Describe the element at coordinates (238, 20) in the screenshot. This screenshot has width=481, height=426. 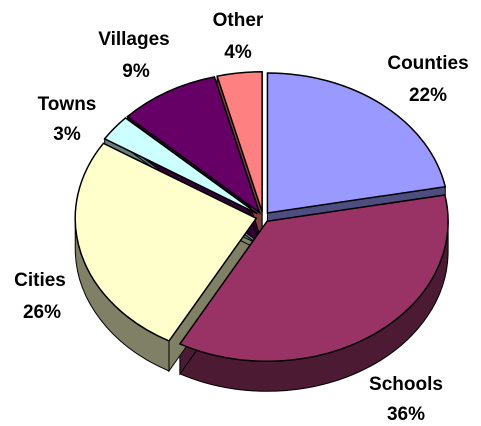
I see `slice-label-other: Other` at that location.